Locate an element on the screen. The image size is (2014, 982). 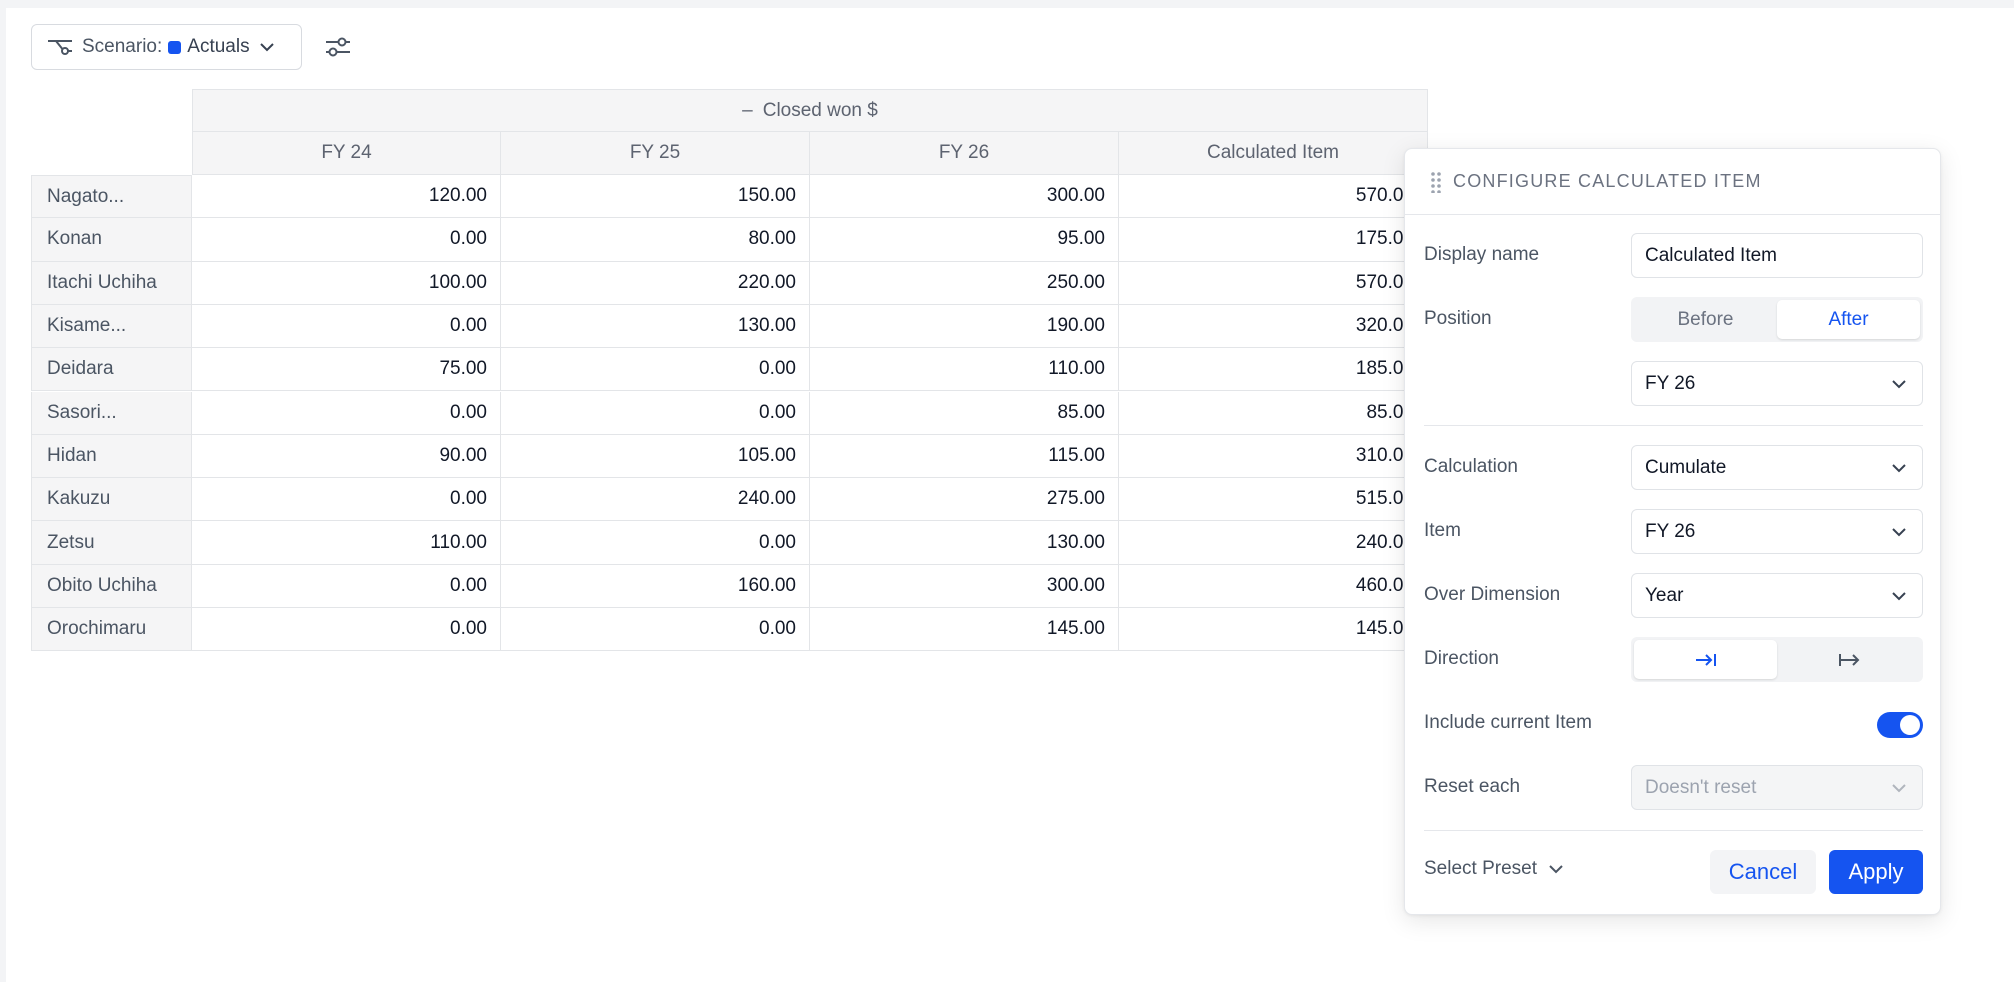
row-header: Konan is located at coordinates (111, 240).